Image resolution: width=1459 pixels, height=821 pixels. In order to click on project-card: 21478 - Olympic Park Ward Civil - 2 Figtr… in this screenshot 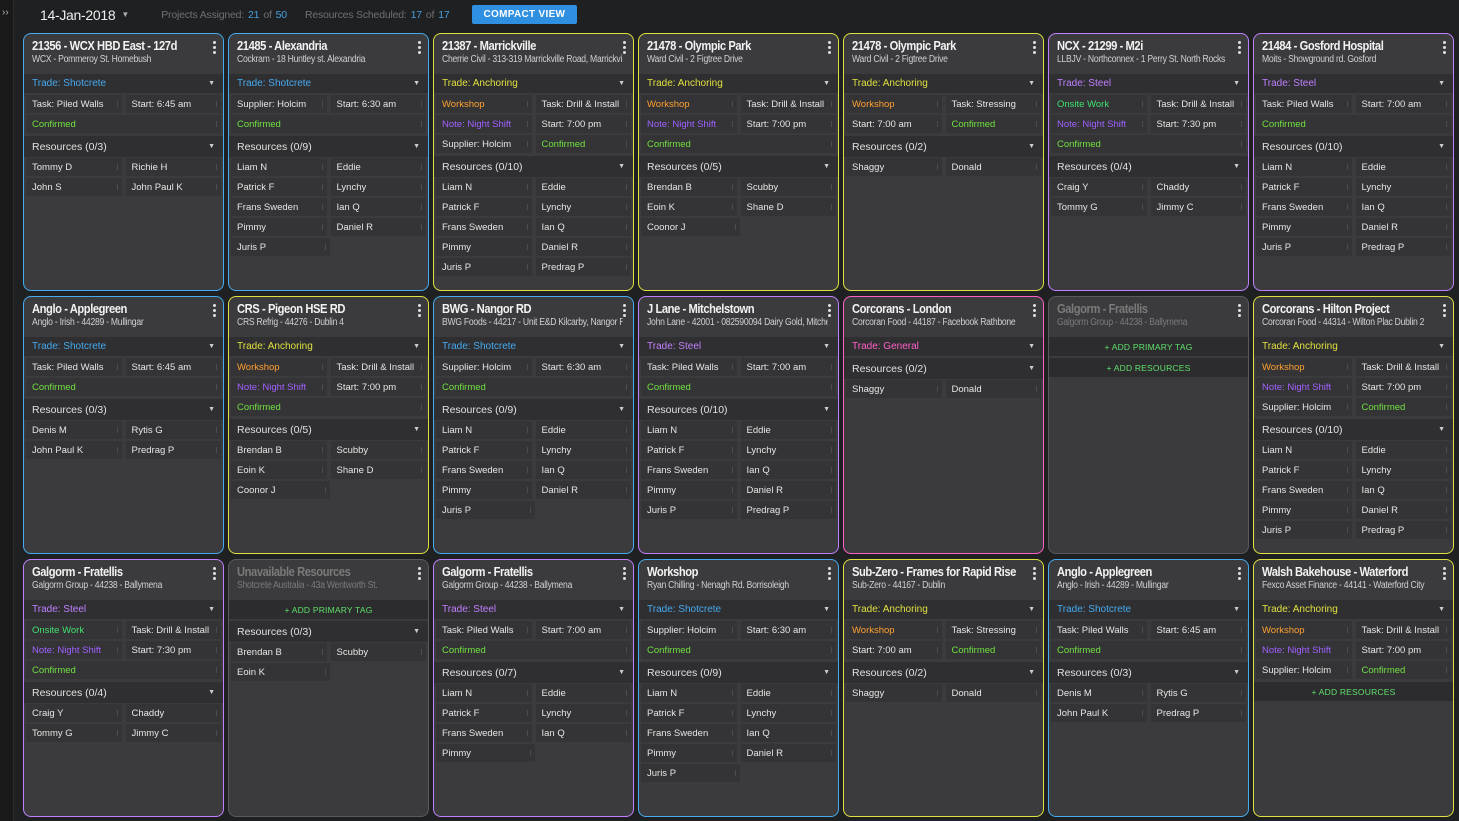, I will do `click(943, 162)`.